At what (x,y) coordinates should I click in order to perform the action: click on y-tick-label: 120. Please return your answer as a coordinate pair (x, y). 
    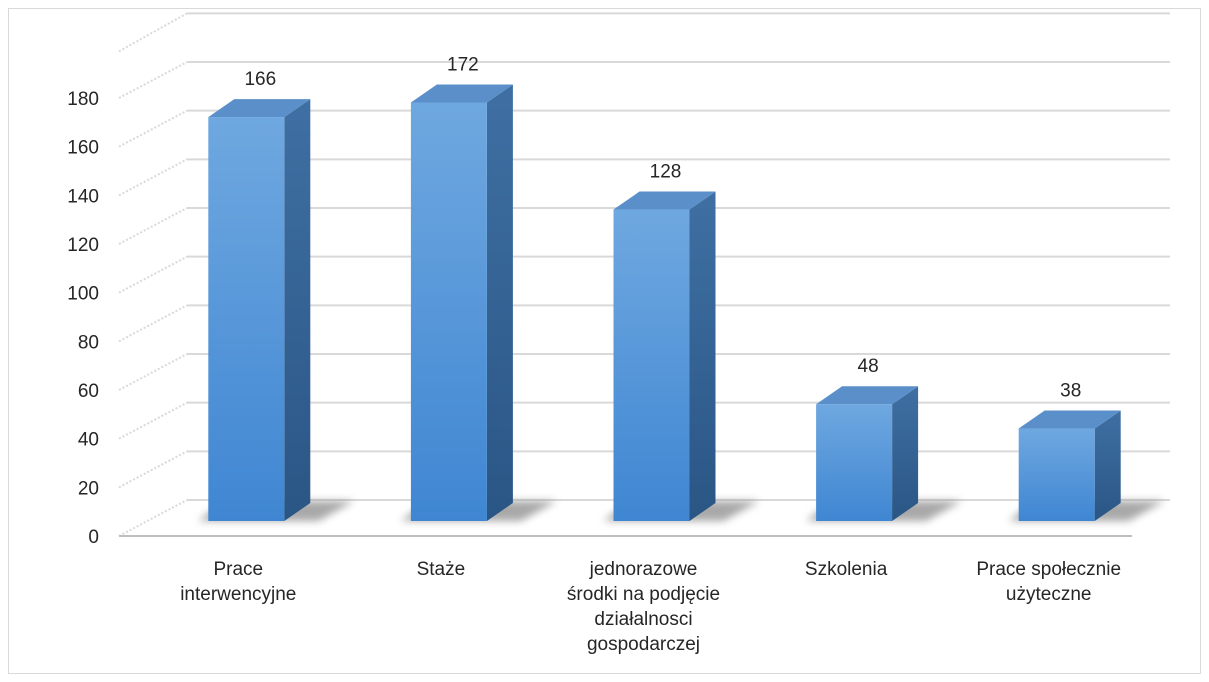
    Looking at the image, I should click on (83, 245).